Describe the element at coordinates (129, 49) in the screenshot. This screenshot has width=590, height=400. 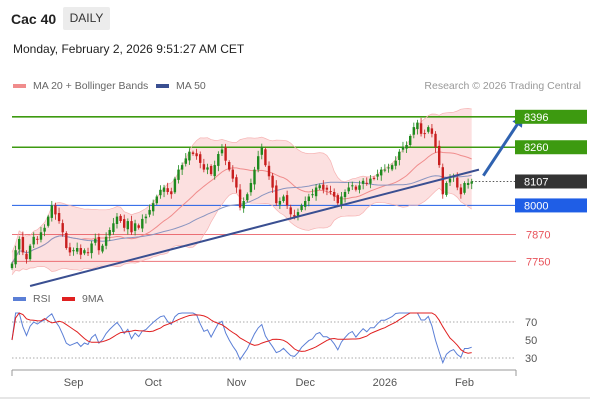
I see `timestamp: Monday, February 2, 2026 9:51:27 AM CET` at that location.